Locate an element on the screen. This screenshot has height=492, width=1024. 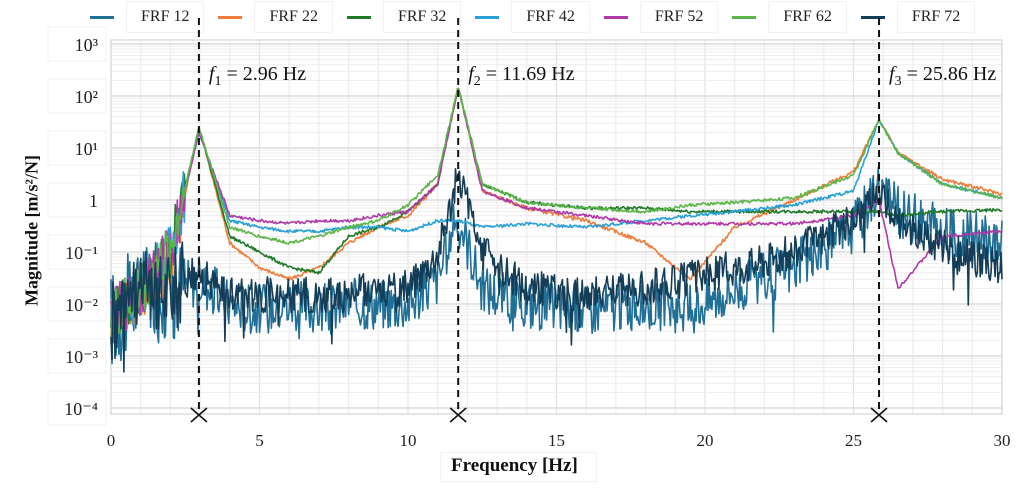
y-tick-label: 10⁻³ is located at coordinates (82, 357).